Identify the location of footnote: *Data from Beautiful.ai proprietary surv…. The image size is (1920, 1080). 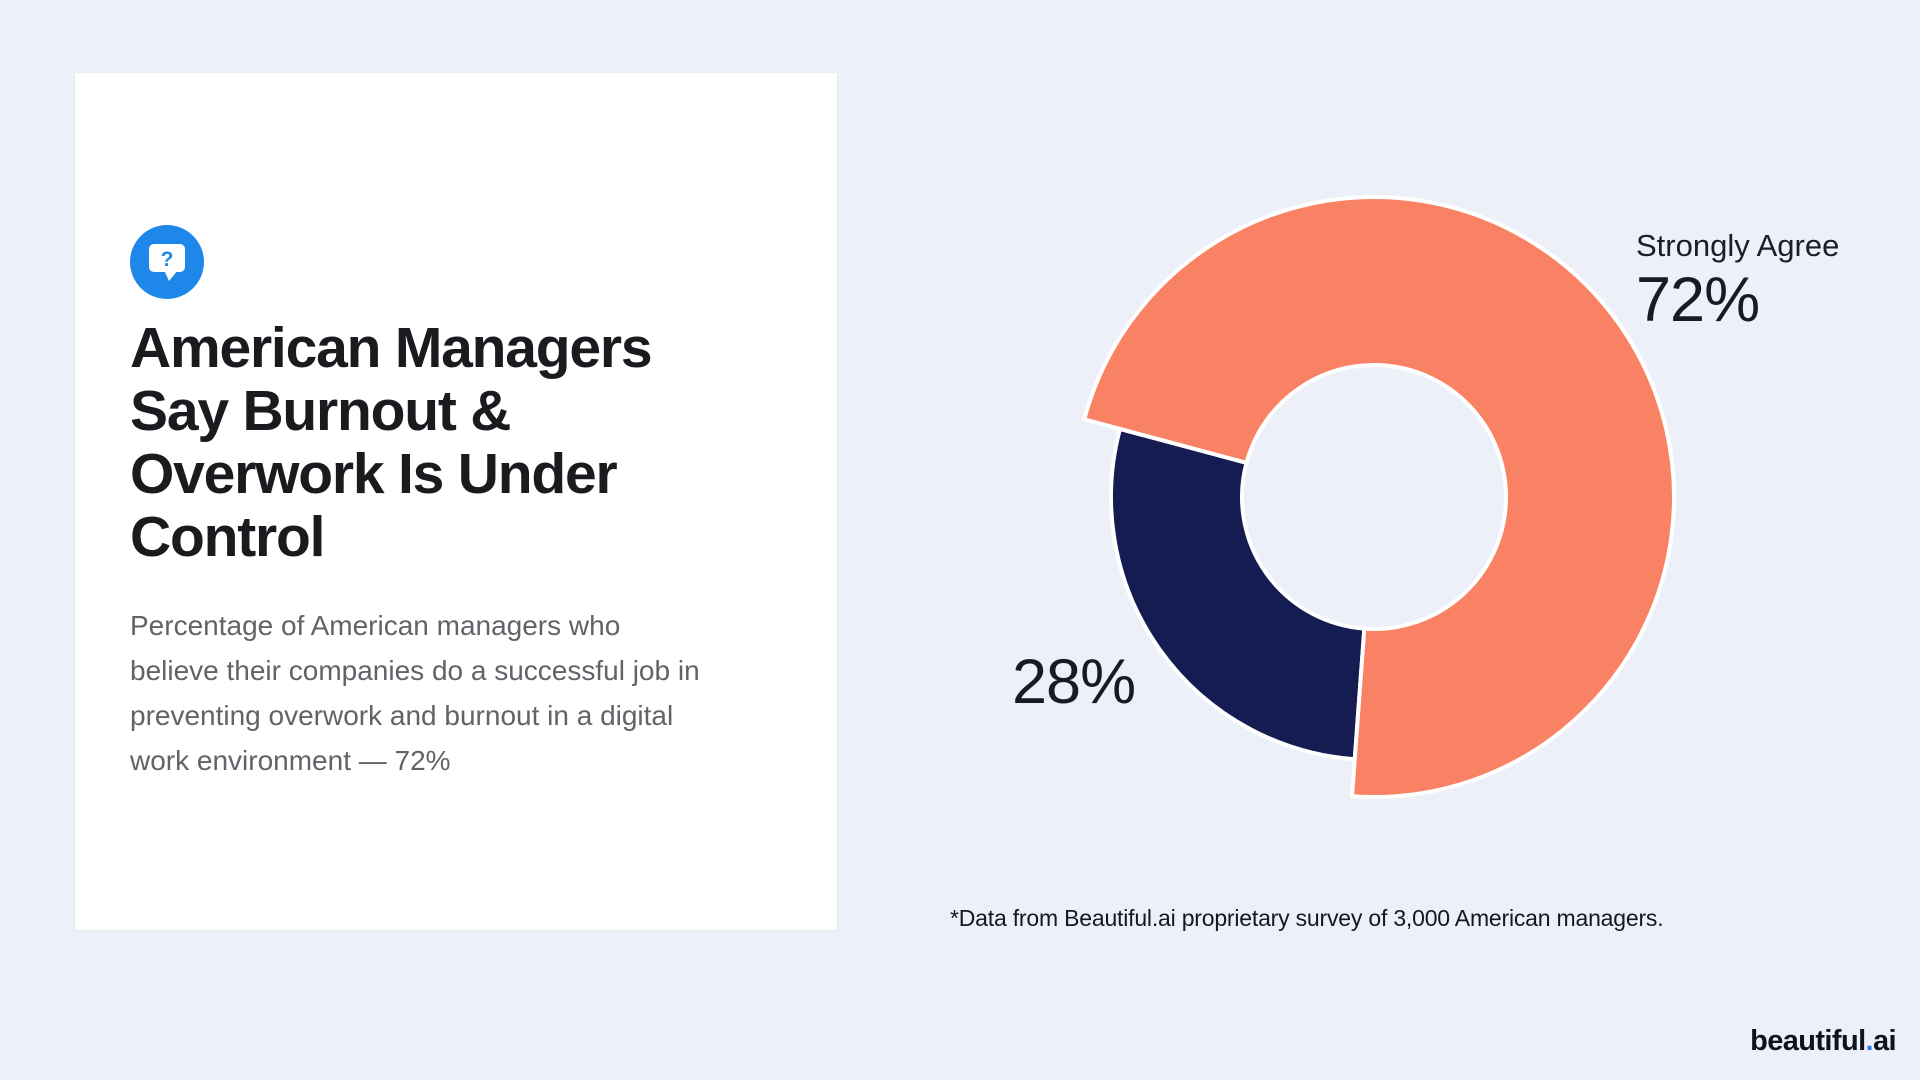
(1307, 918).